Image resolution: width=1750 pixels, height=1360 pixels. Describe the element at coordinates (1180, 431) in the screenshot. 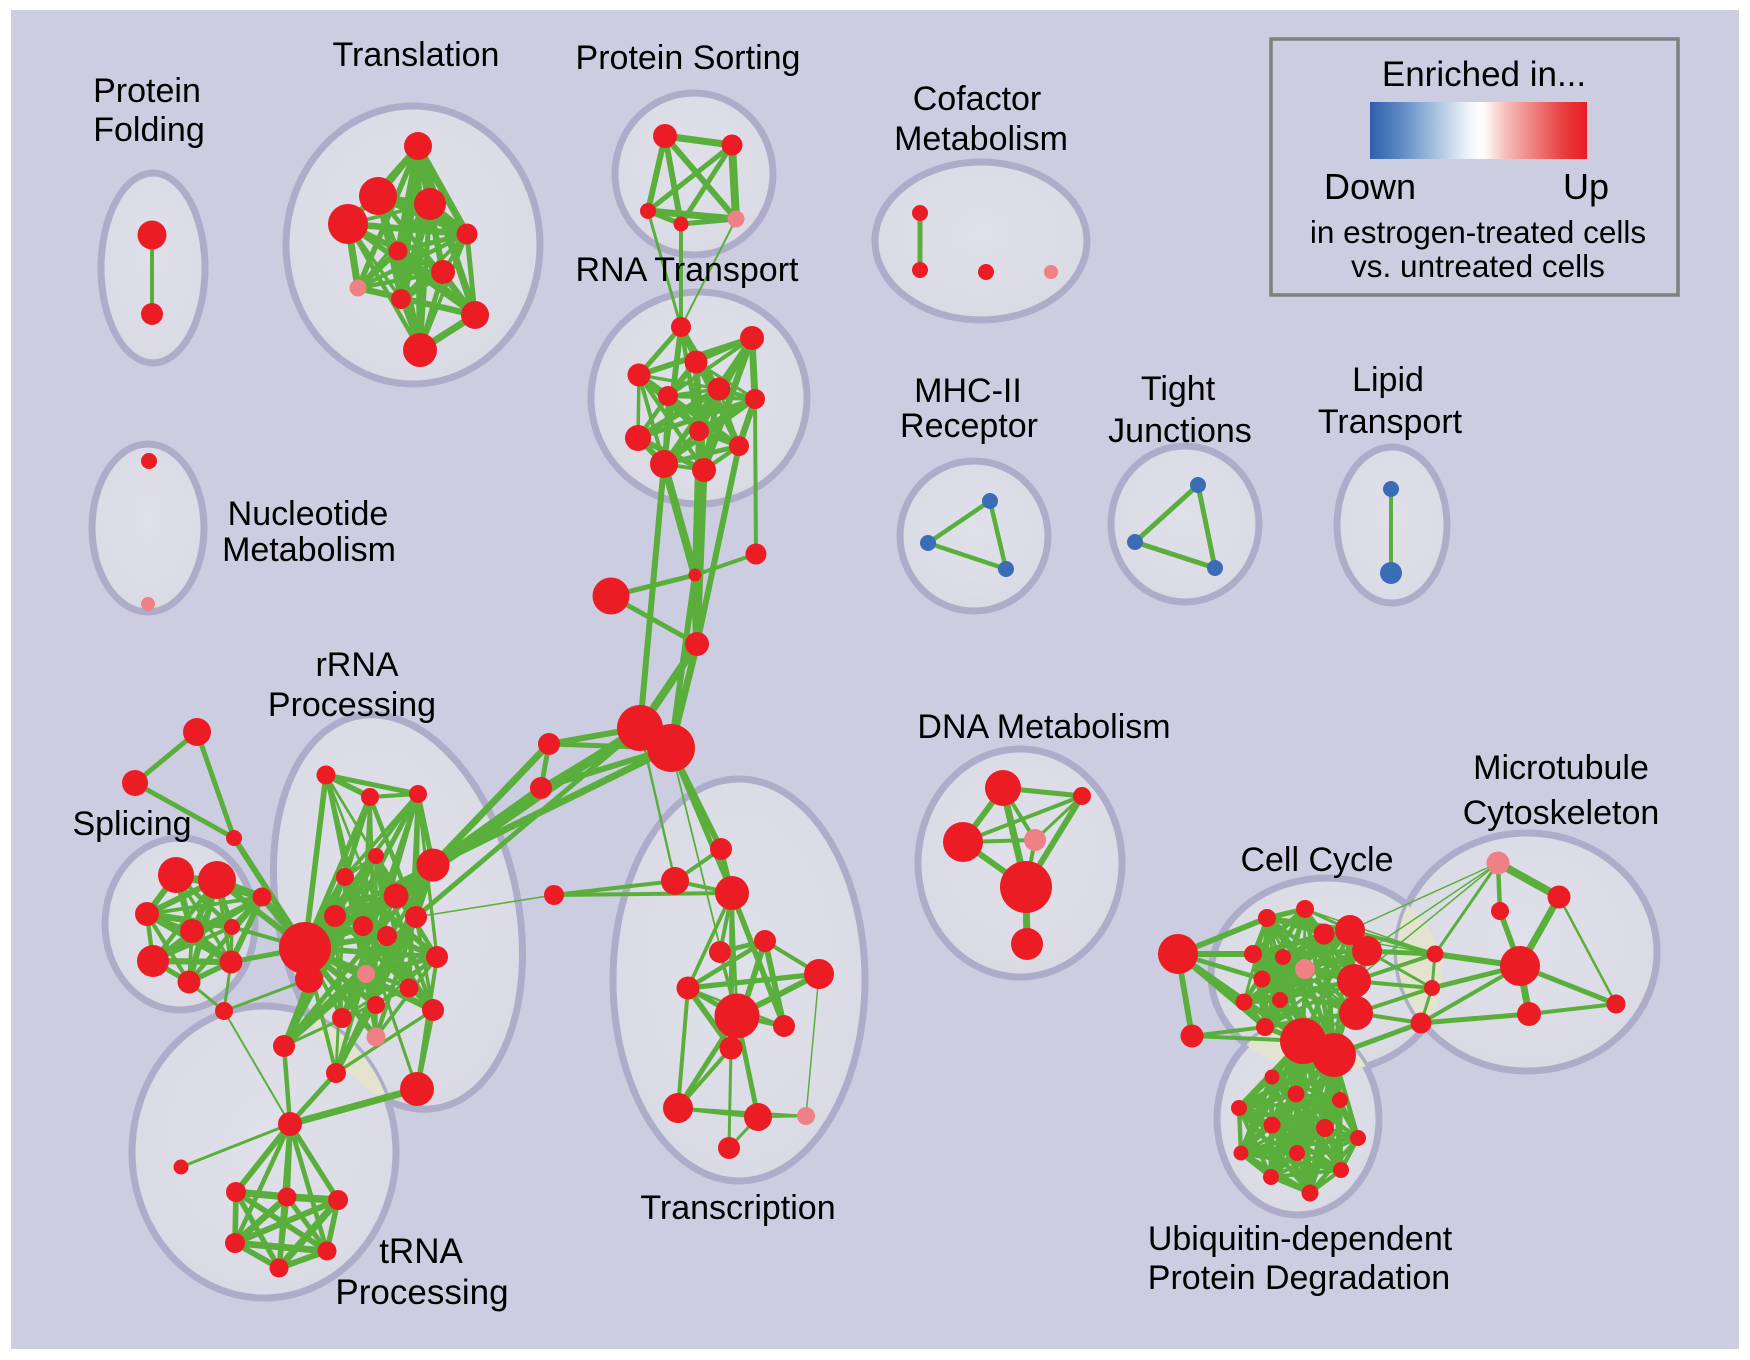

I see `svg-text: Junctions` at that location.